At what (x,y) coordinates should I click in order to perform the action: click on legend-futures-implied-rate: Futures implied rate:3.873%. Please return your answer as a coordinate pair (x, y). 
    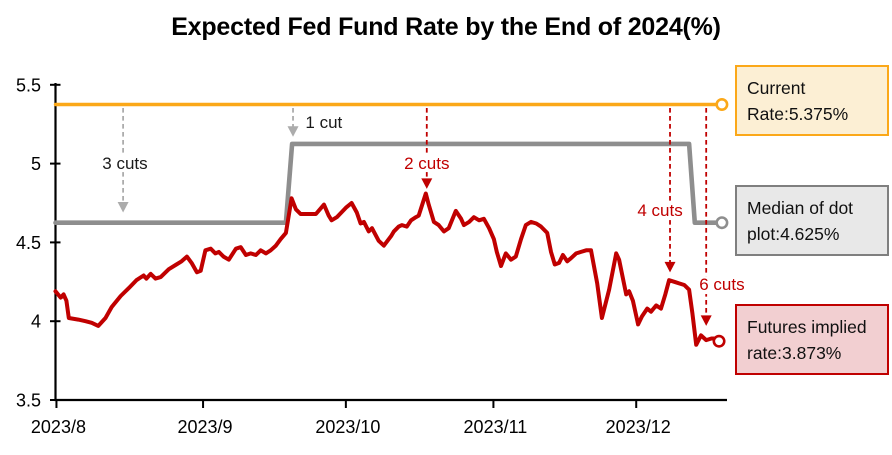
    Looking at the image, I should click on (812, 339).